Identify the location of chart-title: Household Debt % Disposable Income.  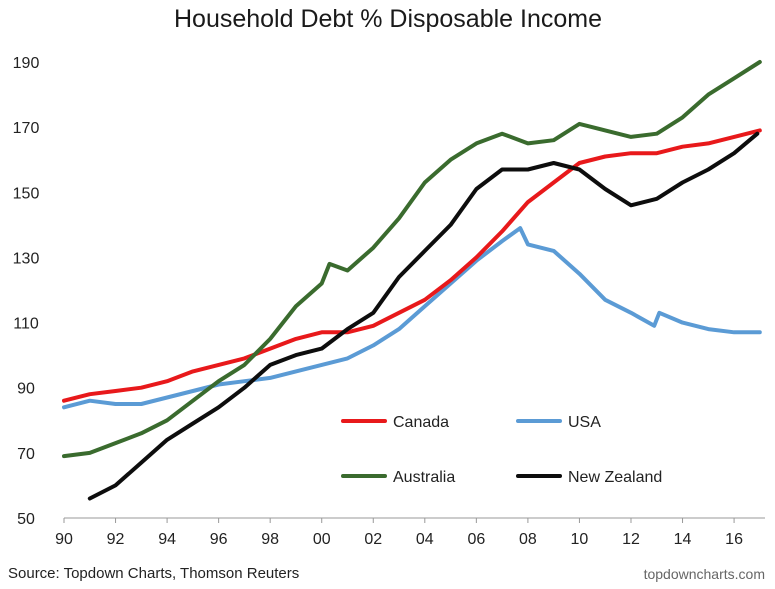
(388, 19).